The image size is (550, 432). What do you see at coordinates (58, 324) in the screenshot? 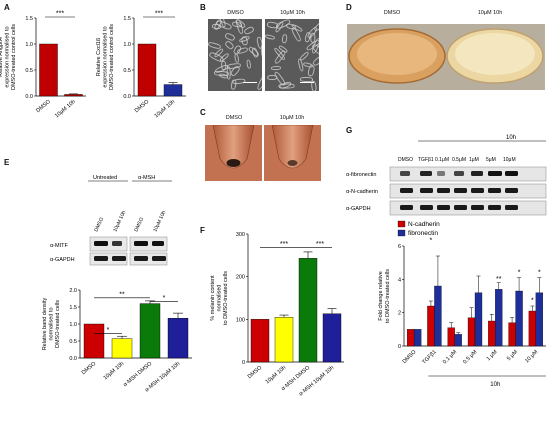
I see `band-density-y-label: DMSO-treated cells` at bounding box center [58, 324].